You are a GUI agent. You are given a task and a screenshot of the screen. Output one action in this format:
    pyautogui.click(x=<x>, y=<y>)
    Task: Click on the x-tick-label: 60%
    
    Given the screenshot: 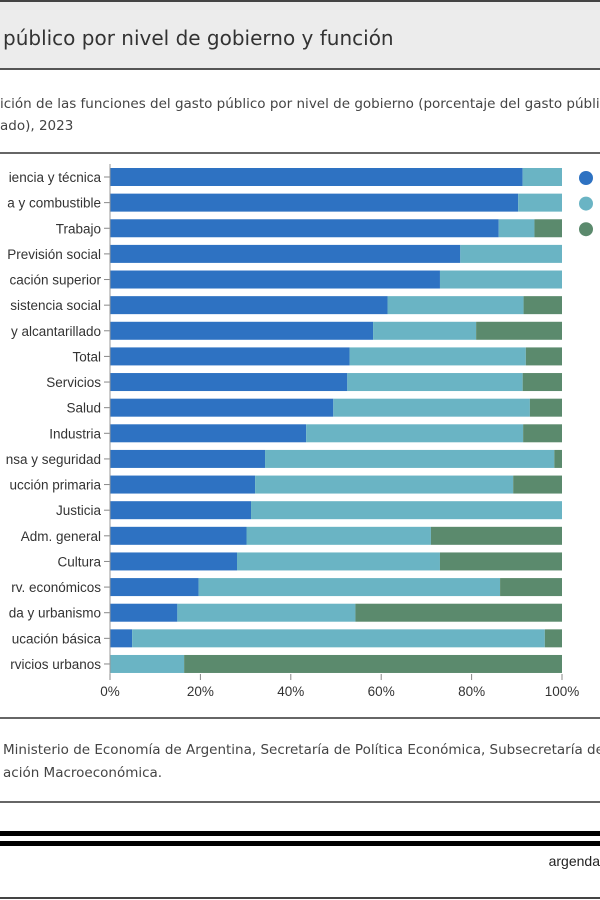 What is the action you would take?
    pyautogui.click(x=381, y=691)
    